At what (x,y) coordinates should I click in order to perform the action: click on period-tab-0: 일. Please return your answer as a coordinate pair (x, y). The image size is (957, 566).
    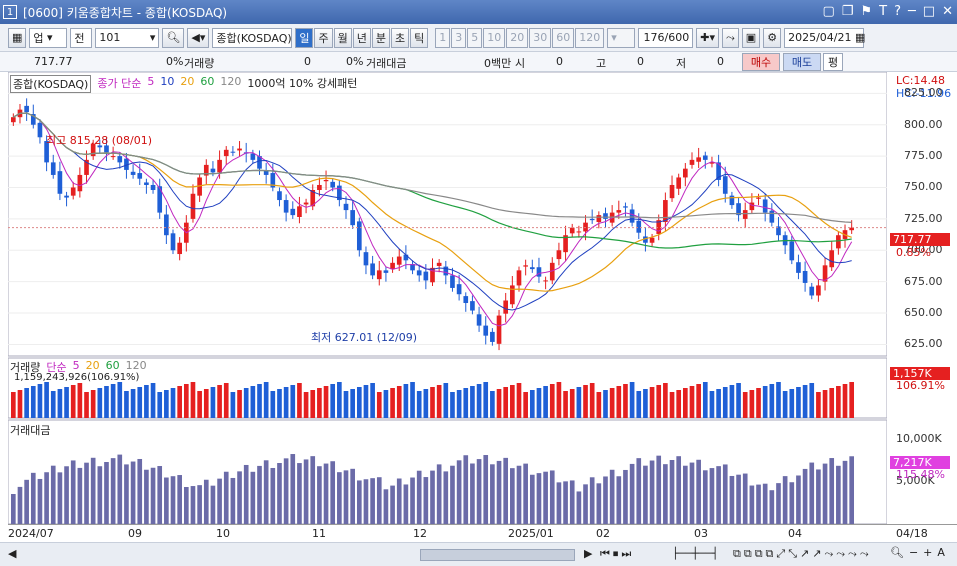
    Looking at the image, I should click on (304, 37).